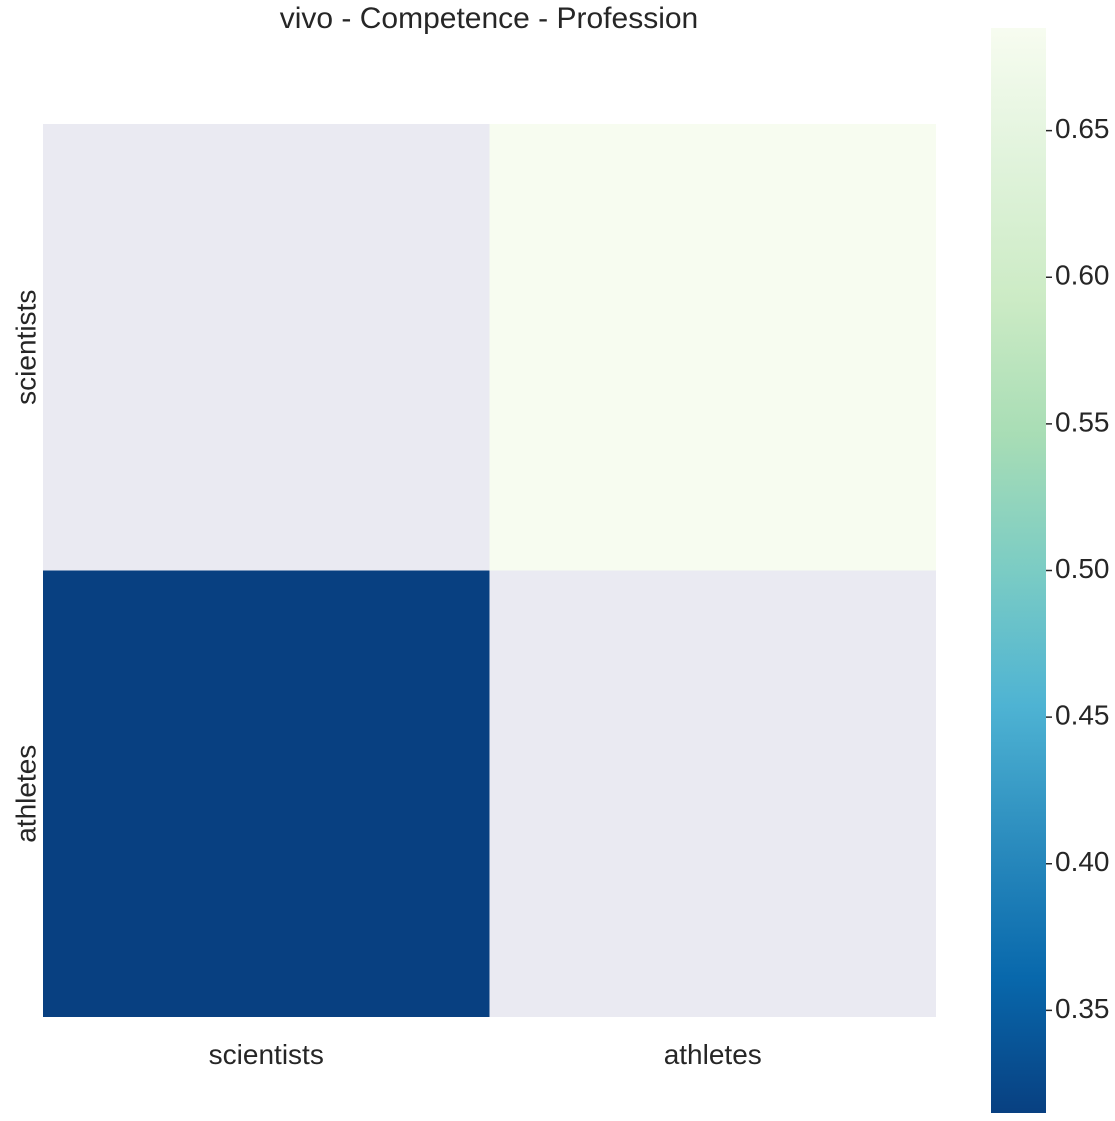 This screenshot has width=1115, height=1121. Describe the element at coordinates (1082, 421) in the screenshot. I see `colorbar-tick-label: 0.55` at that location.